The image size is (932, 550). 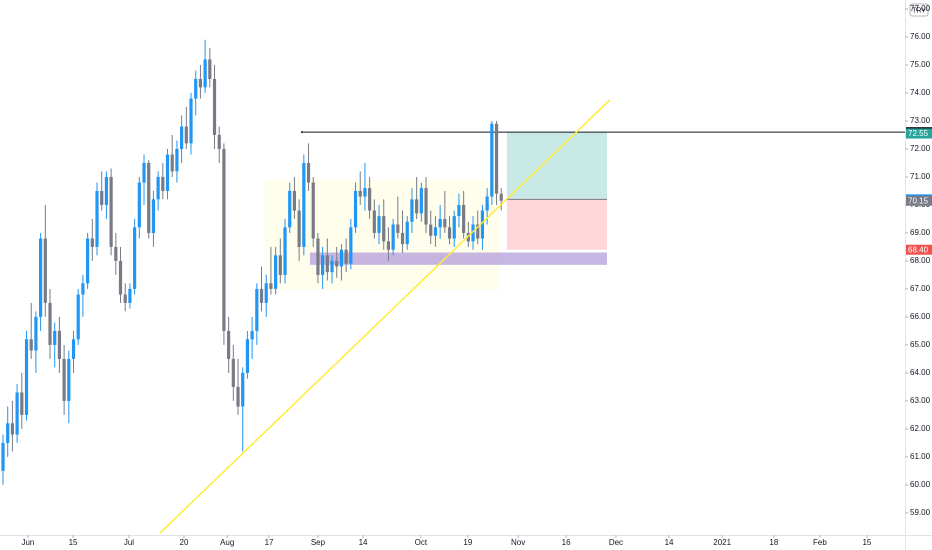 I want to click on x-tick-label: 18, so click(x=773, y=542).